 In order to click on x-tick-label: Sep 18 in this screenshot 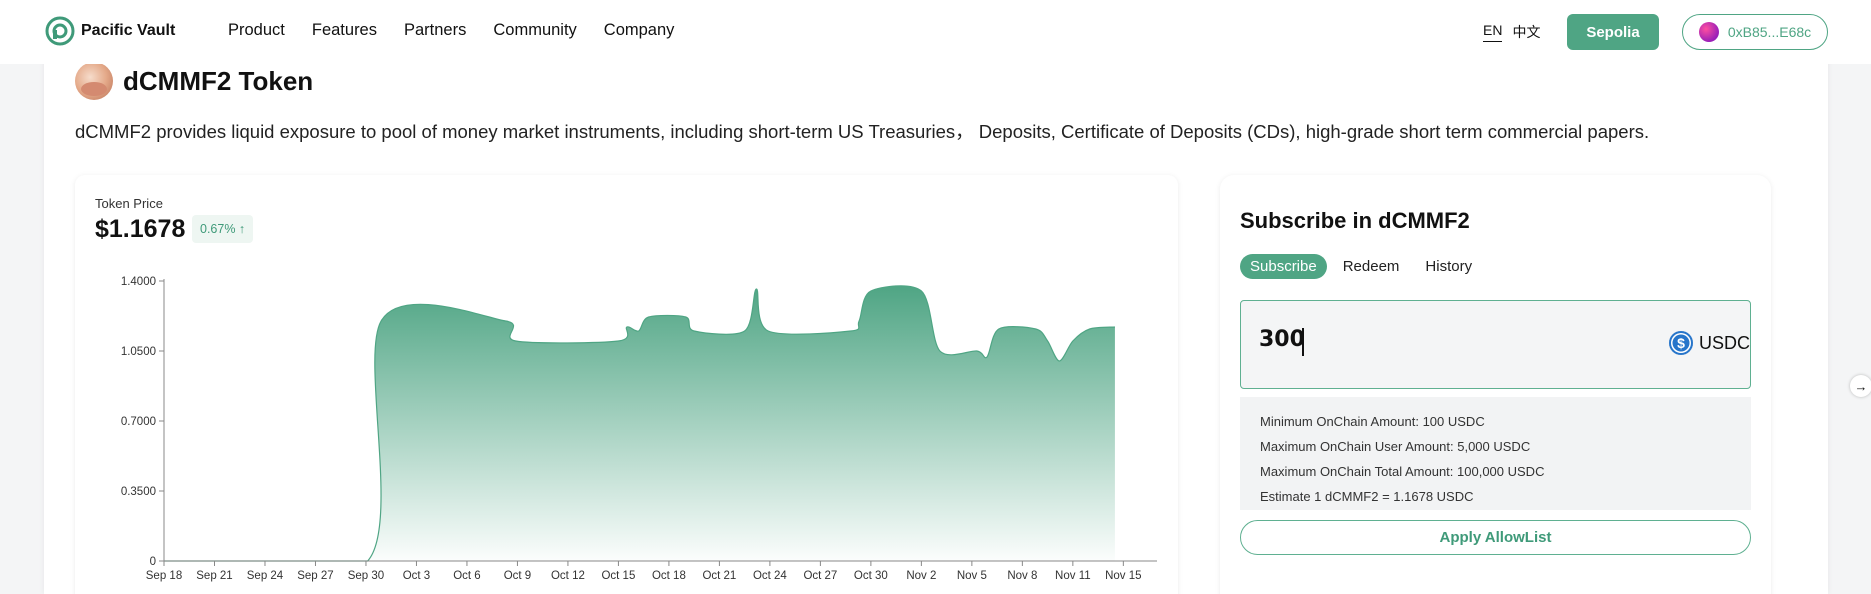, I will do `click(164, 576)`.